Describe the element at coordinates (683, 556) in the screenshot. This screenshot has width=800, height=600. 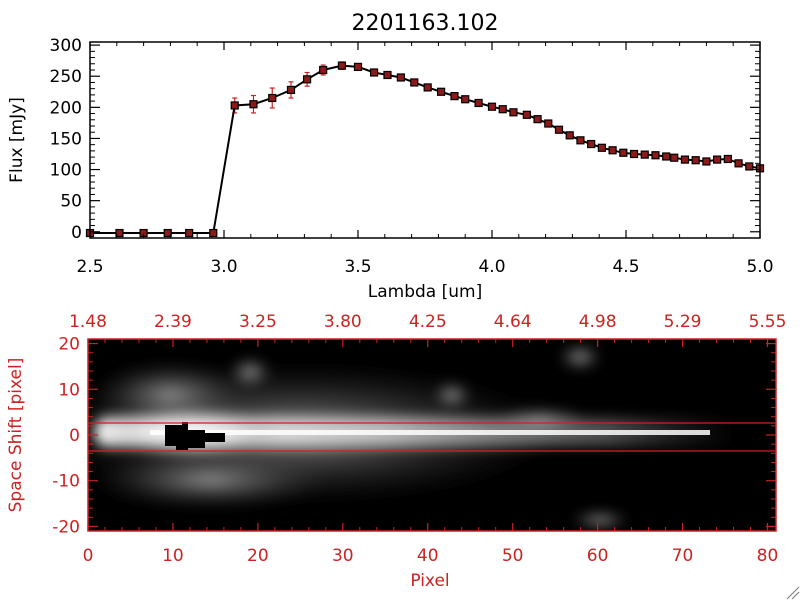
I see `pixel-tick-label: 70` at that location.